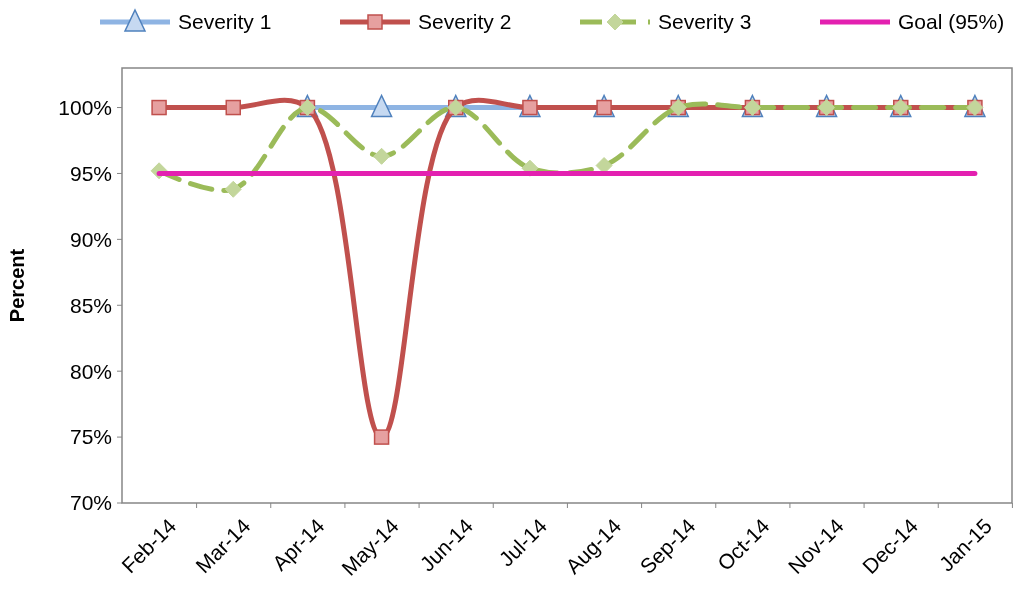 The height and width of the screenshot is (606, 1015). I want to click on legend-label: Goal (95%), so click(951, 22).